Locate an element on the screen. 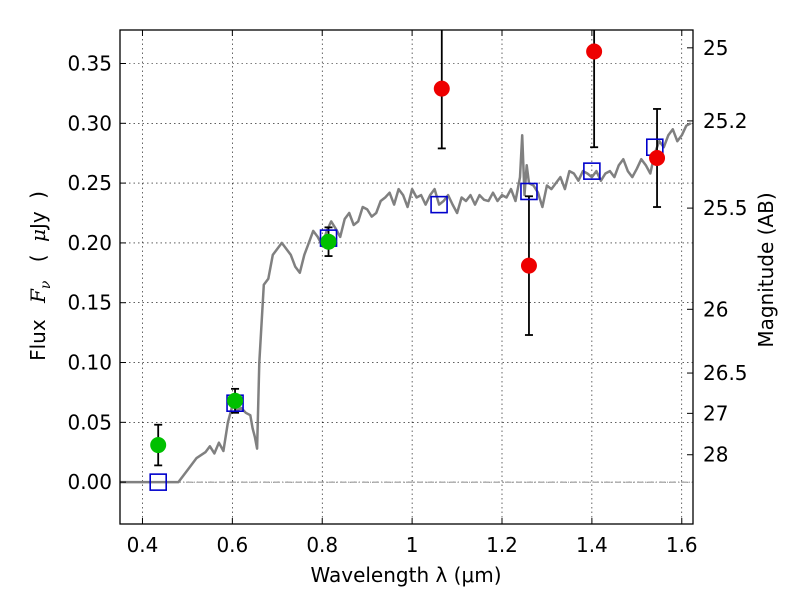 The image size is (800, 600). right-tick-label: 26.5 is located at coordinates (725, 373).